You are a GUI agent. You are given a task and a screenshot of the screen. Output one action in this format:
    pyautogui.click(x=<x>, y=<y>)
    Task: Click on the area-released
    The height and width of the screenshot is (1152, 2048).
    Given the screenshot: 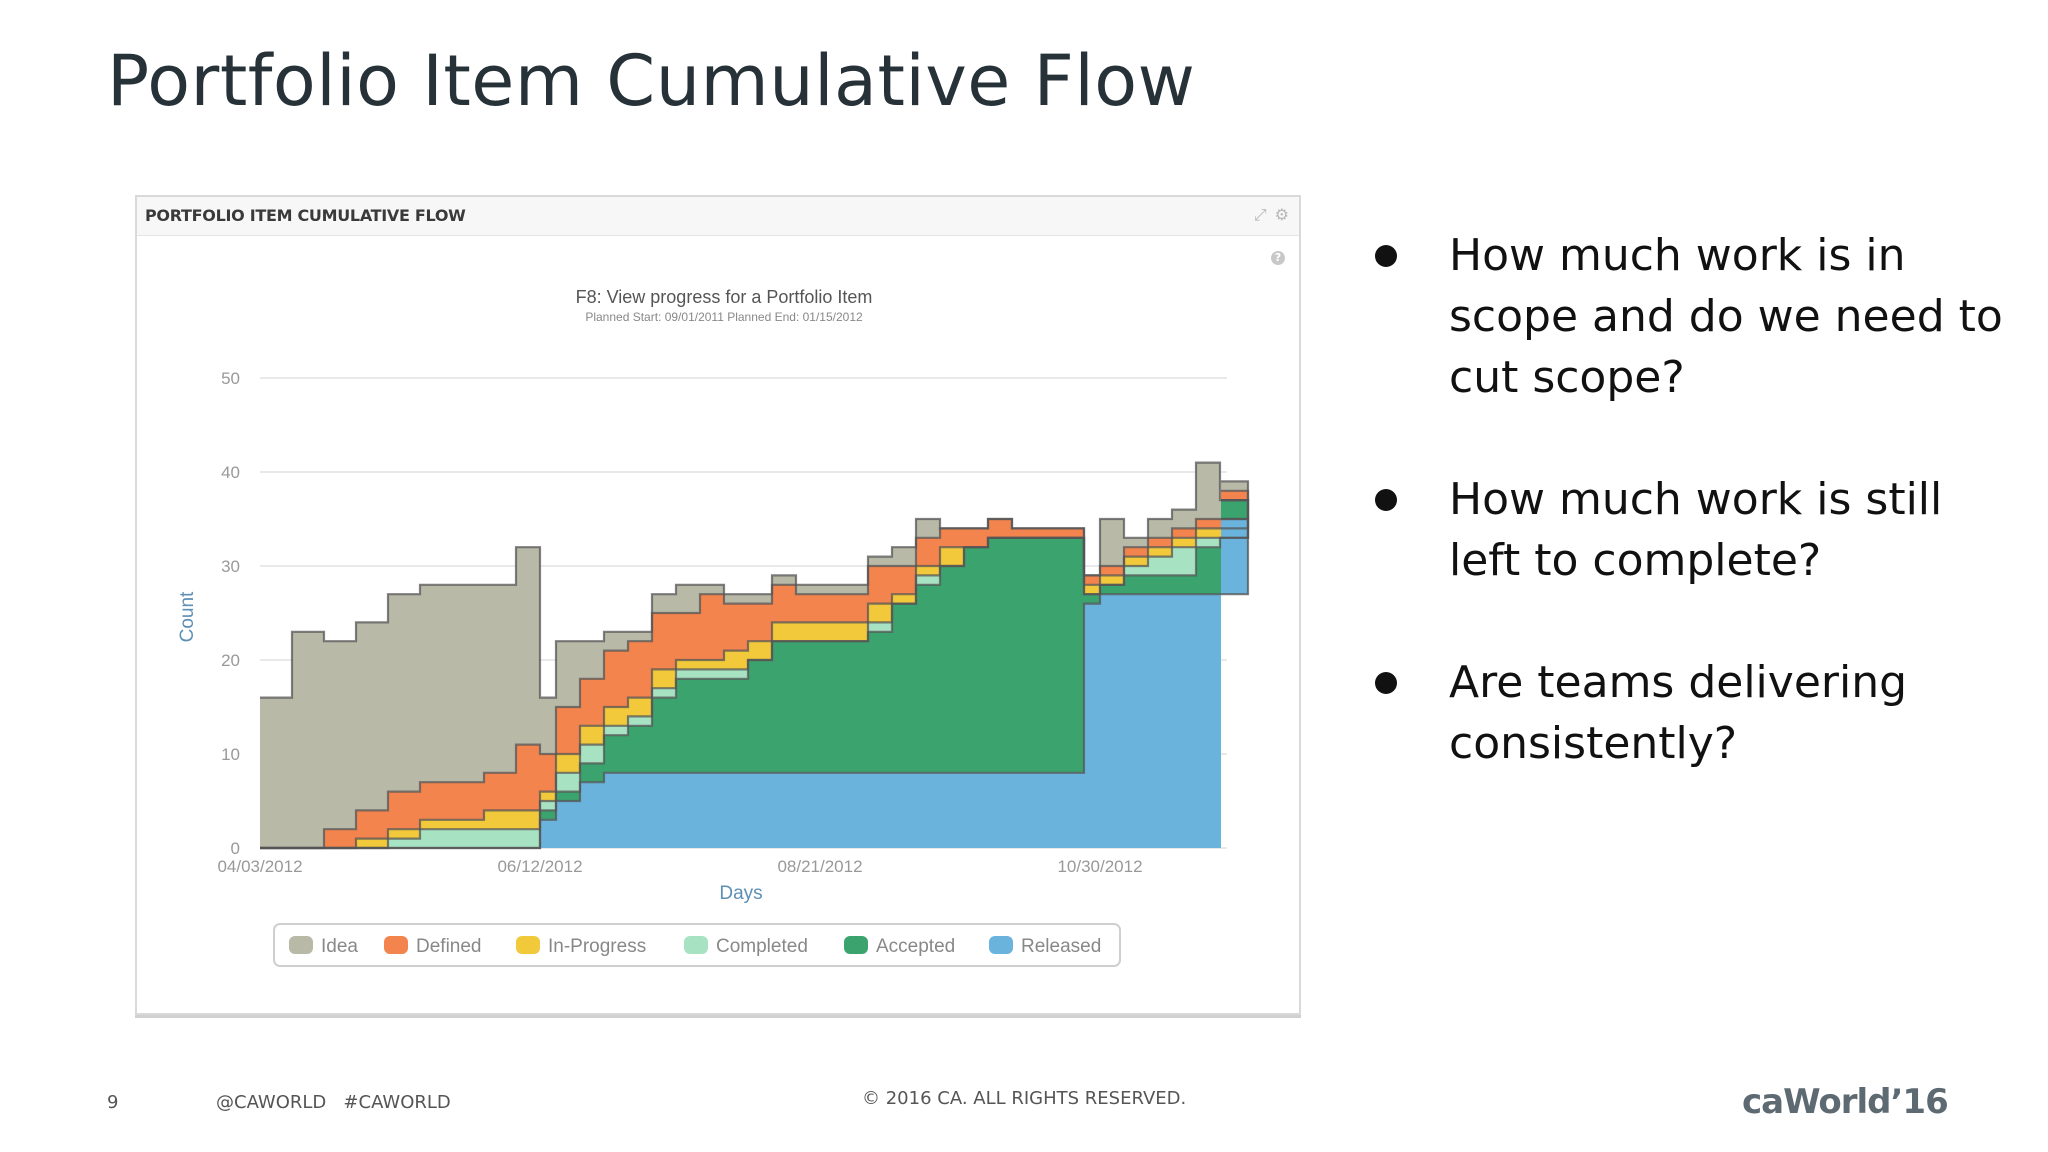 What is the action you would take?
    pyautogui.click(x=754, y=683)
    